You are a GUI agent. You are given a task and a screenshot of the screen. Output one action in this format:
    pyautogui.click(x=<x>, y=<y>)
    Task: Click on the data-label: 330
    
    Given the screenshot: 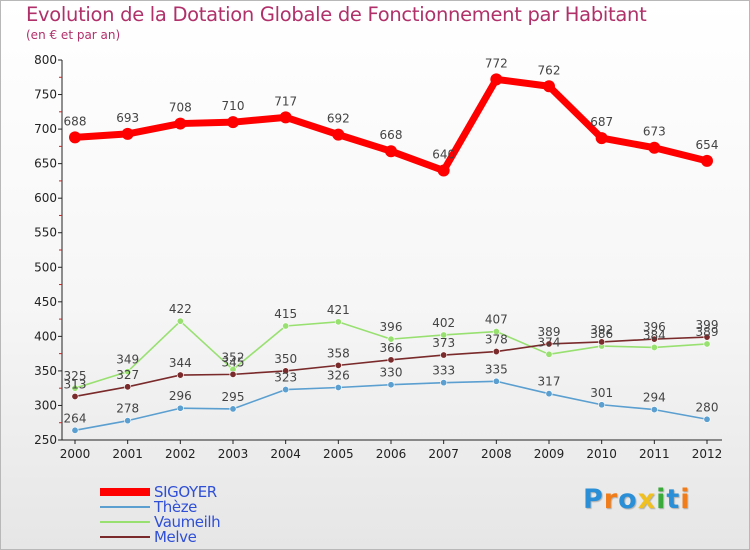 What is the action you would take?
    pyautogui.click(x=391, y=373)
    